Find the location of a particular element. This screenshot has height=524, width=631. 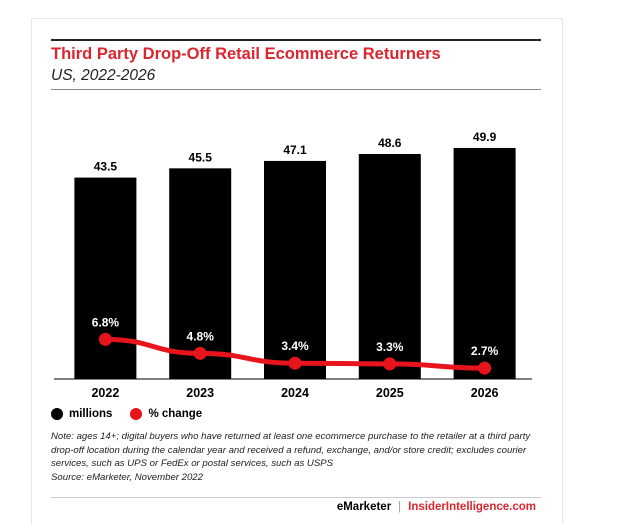

legend: millions % change is located at coordinates (135, 414).